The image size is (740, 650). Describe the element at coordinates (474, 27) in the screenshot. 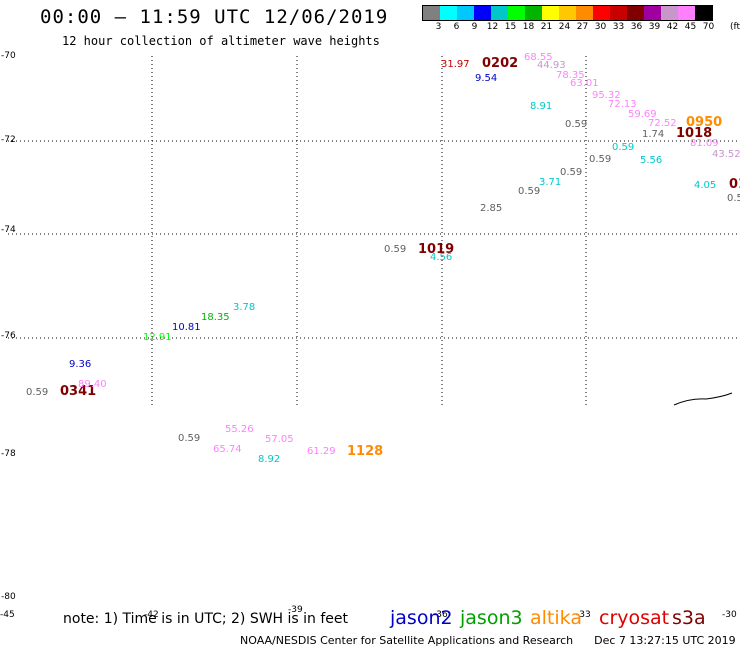

I see `legend-label: 9` at that location.